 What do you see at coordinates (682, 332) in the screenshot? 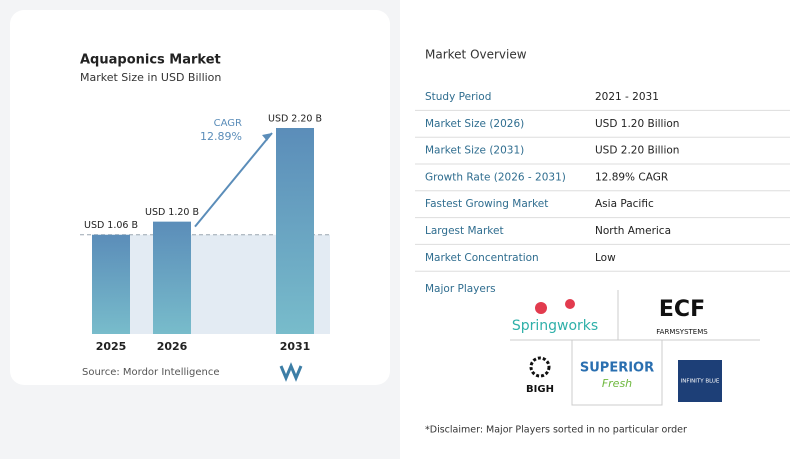
I see `player-logo: FARMSYSTEMS` at bounding box center [682, 332].